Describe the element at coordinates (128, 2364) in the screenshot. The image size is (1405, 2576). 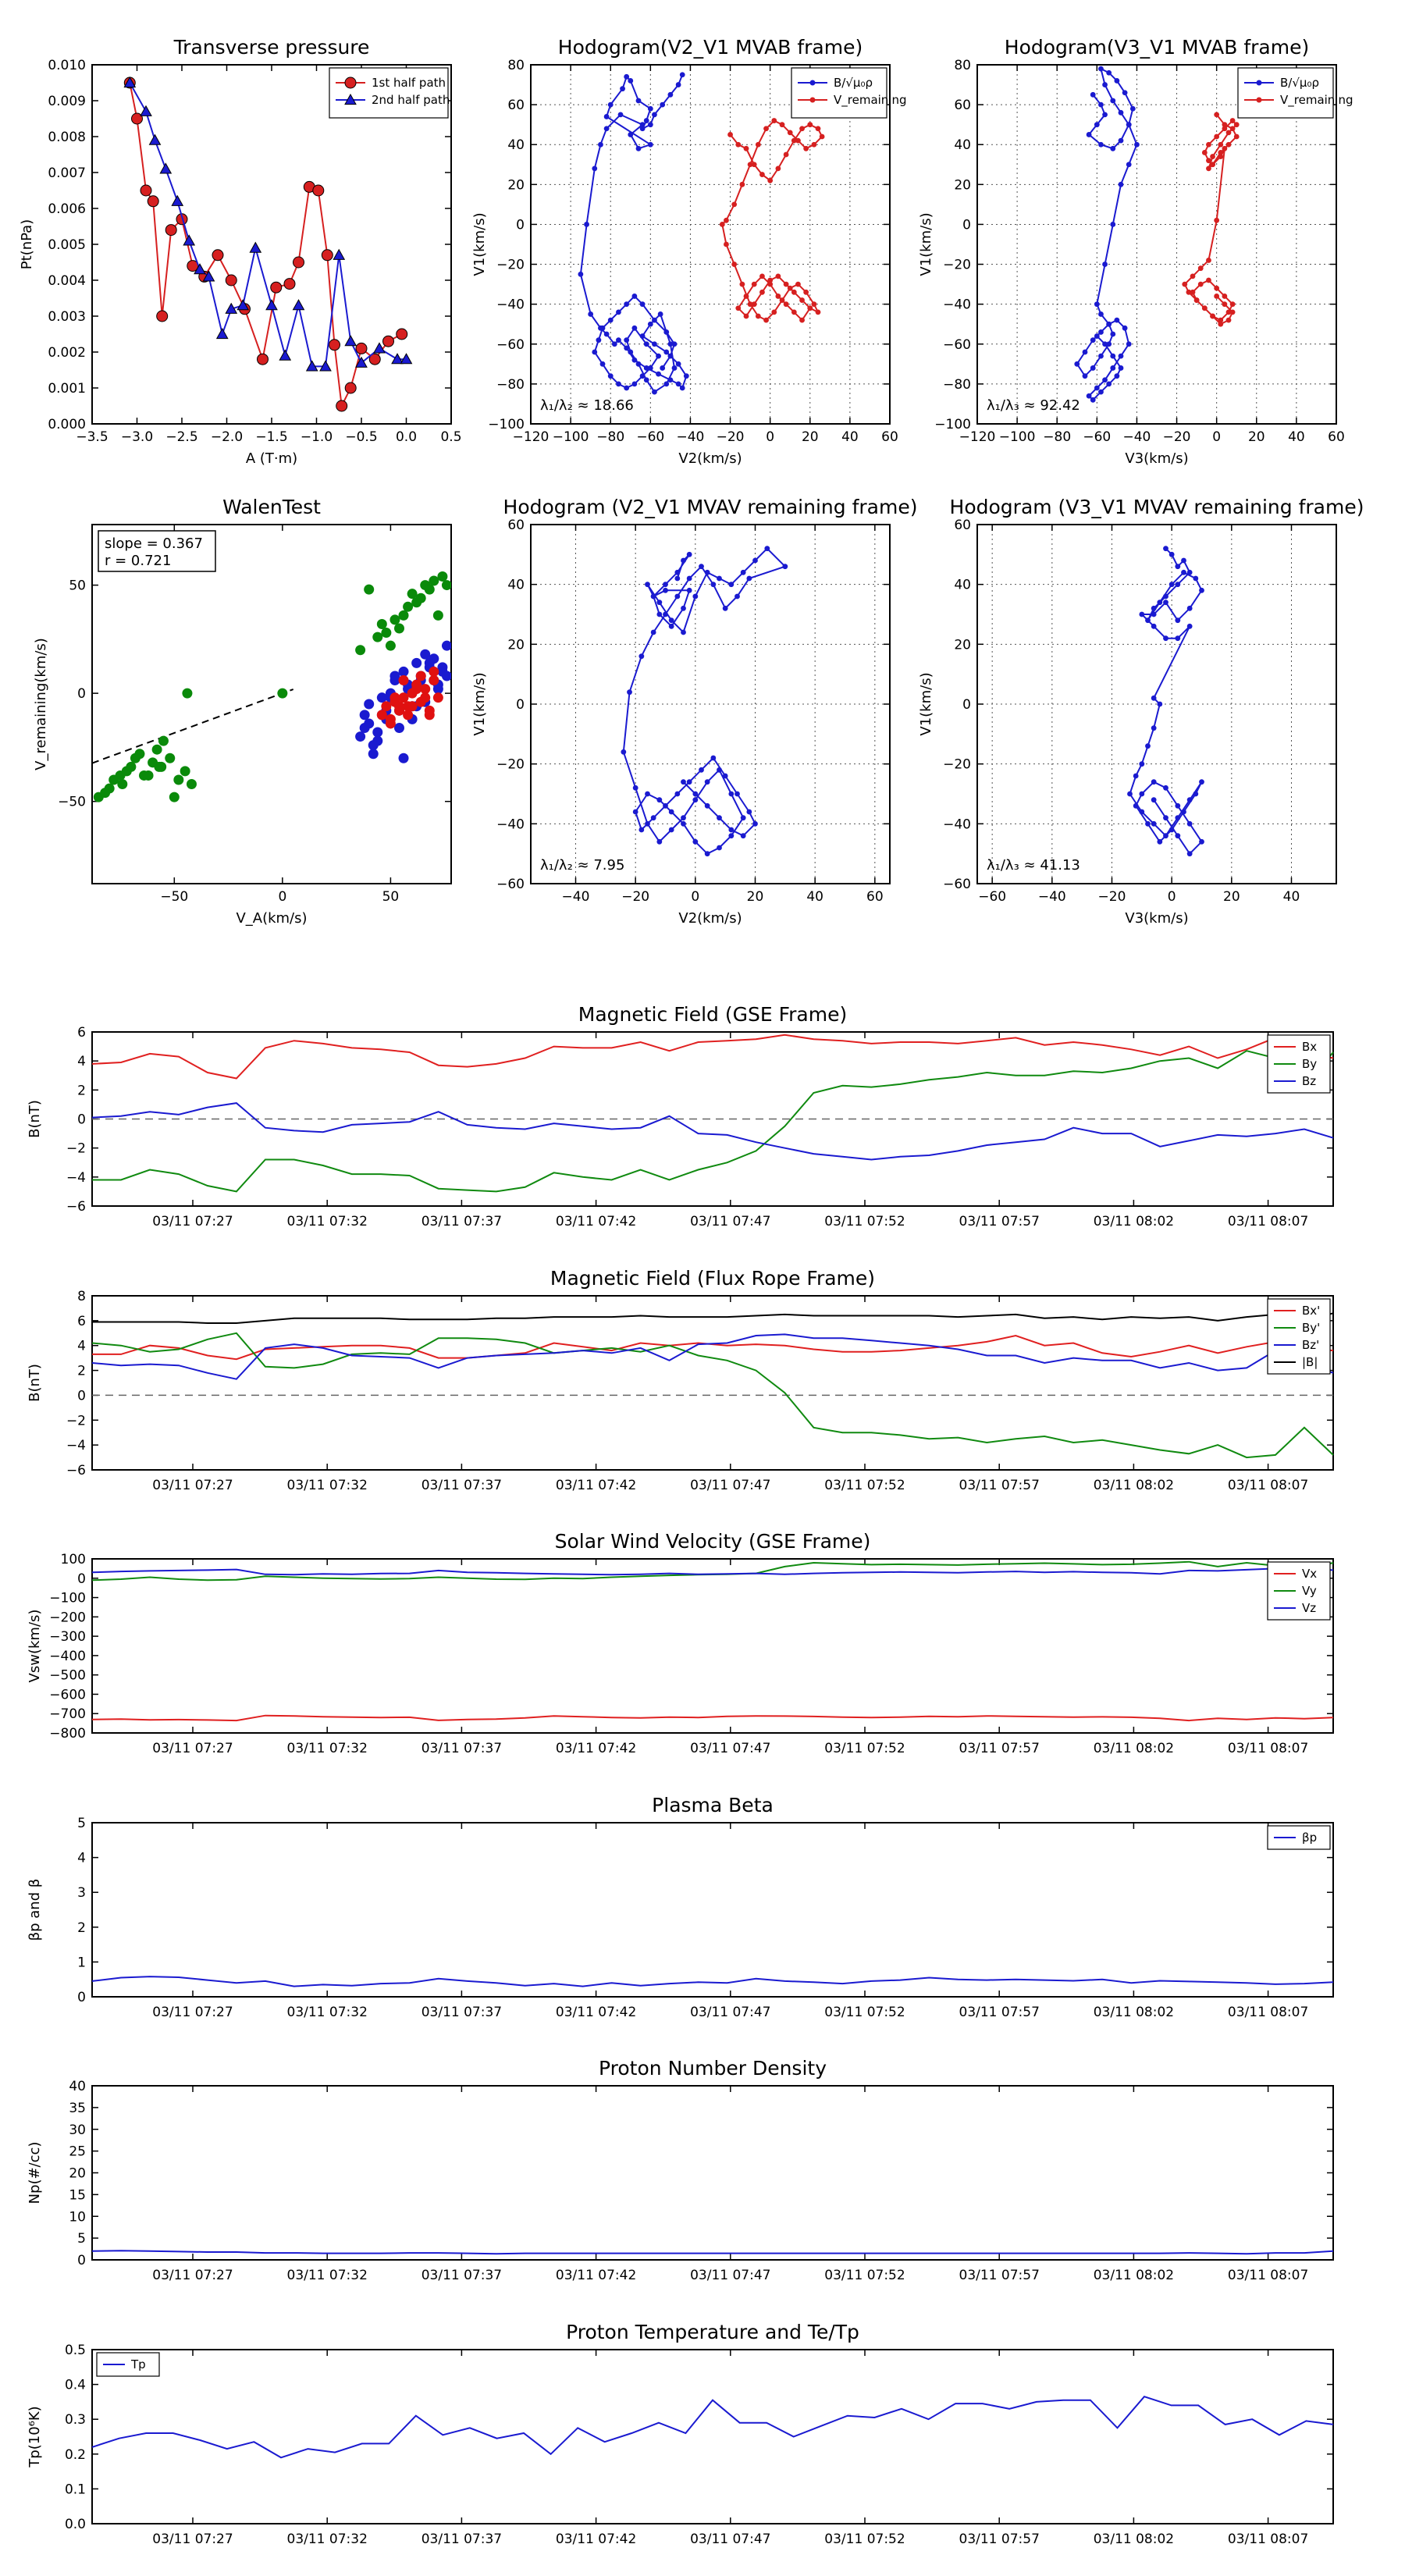
I see `legend: Tp` at that location.